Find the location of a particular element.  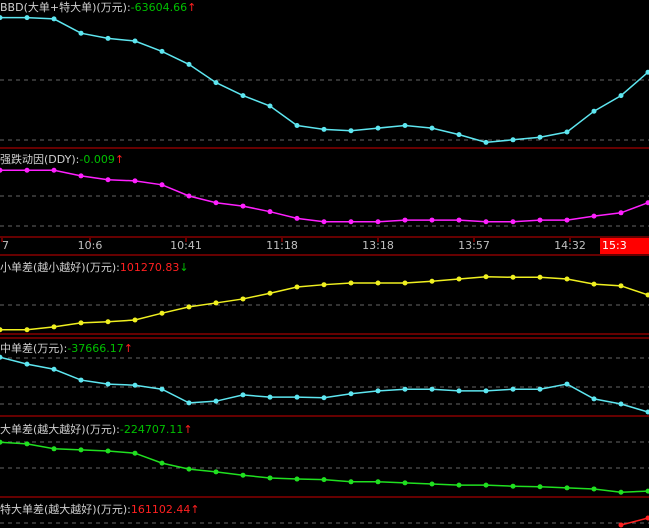

time-highlight is located at coordinates (624, 246).